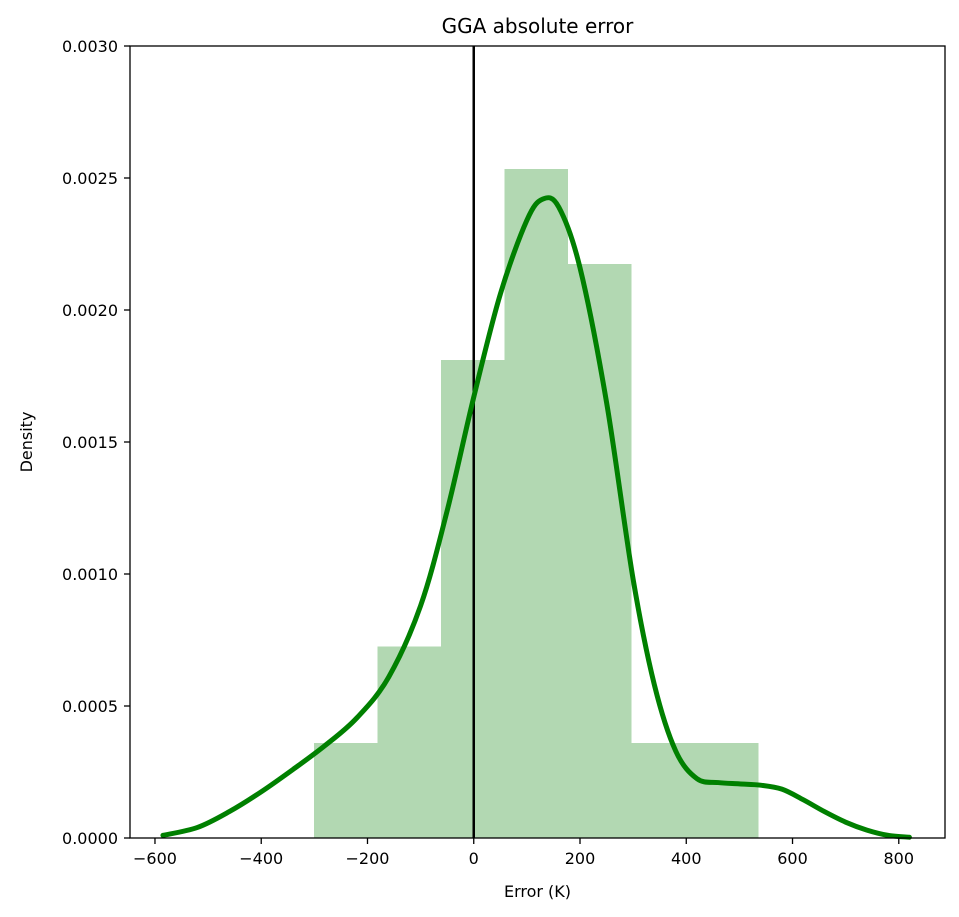 This screenshot has height=917, width=959. I want to click on x-tick-label: 200, so click(580, 858).